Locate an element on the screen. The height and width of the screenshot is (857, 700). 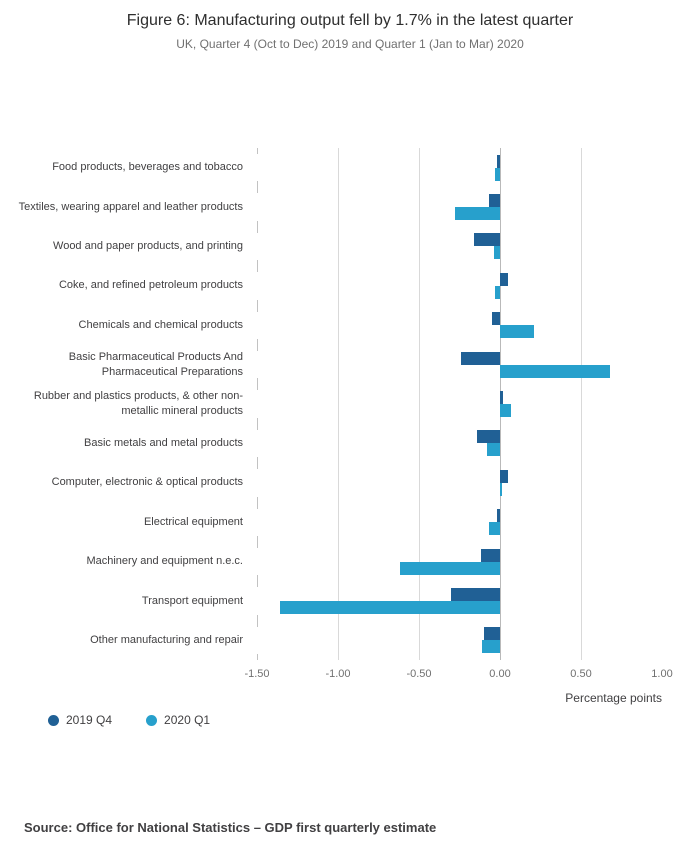
x-tick-label: -1.00 is located at coordinates (338, 674).